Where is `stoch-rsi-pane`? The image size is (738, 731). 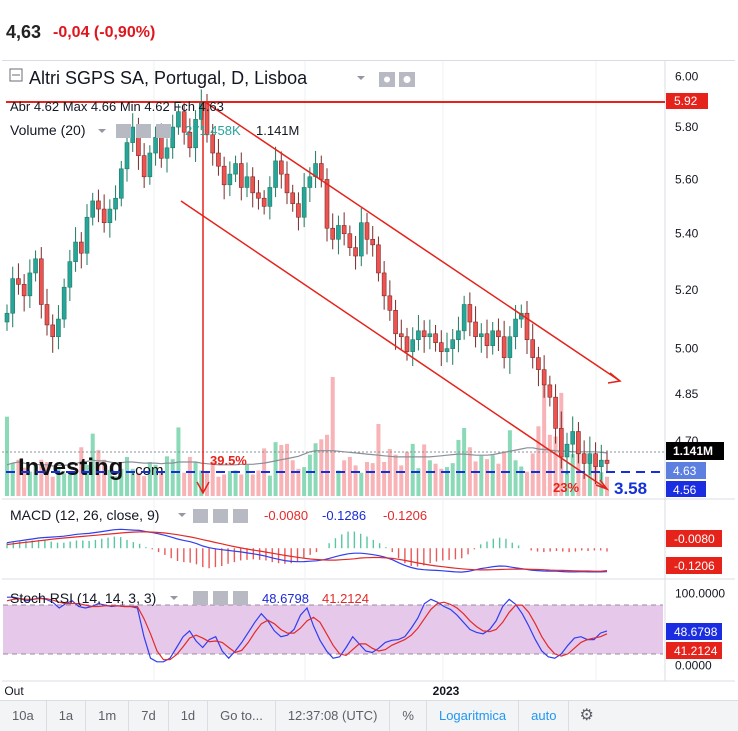 stoch-rsi-pane is located at coordinates (307, 629).